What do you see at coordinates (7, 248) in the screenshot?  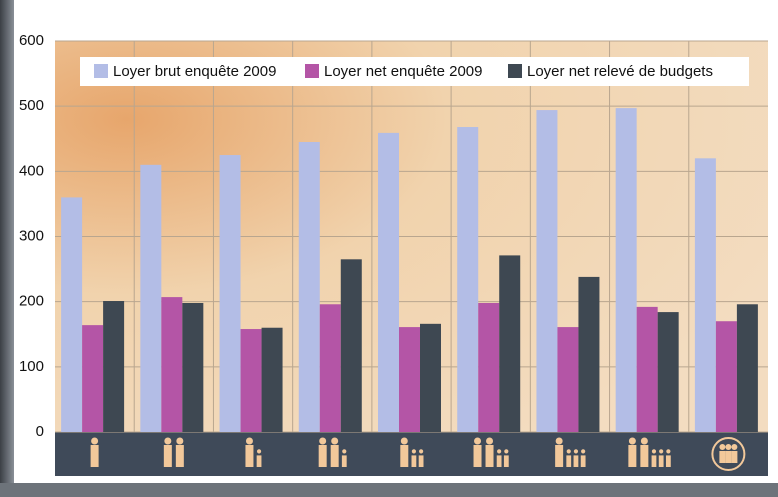 I see `frame-left` at bounding box center [7, 248].